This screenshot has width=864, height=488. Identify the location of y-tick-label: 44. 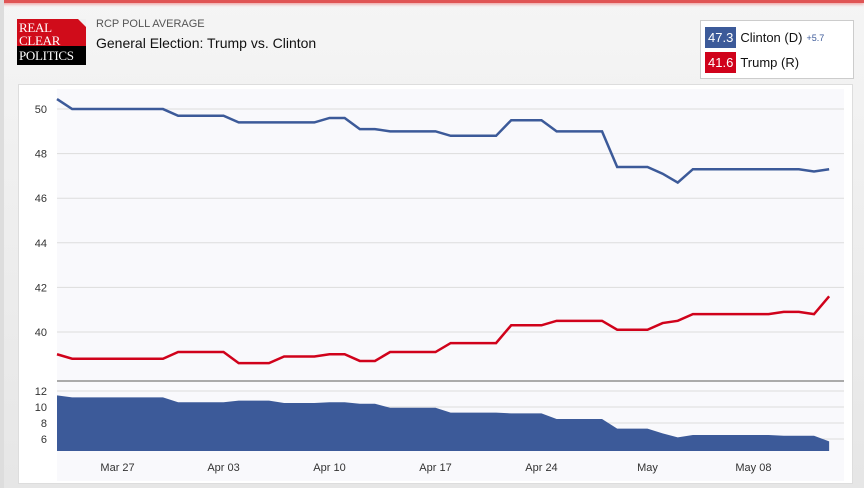
(41, 244).